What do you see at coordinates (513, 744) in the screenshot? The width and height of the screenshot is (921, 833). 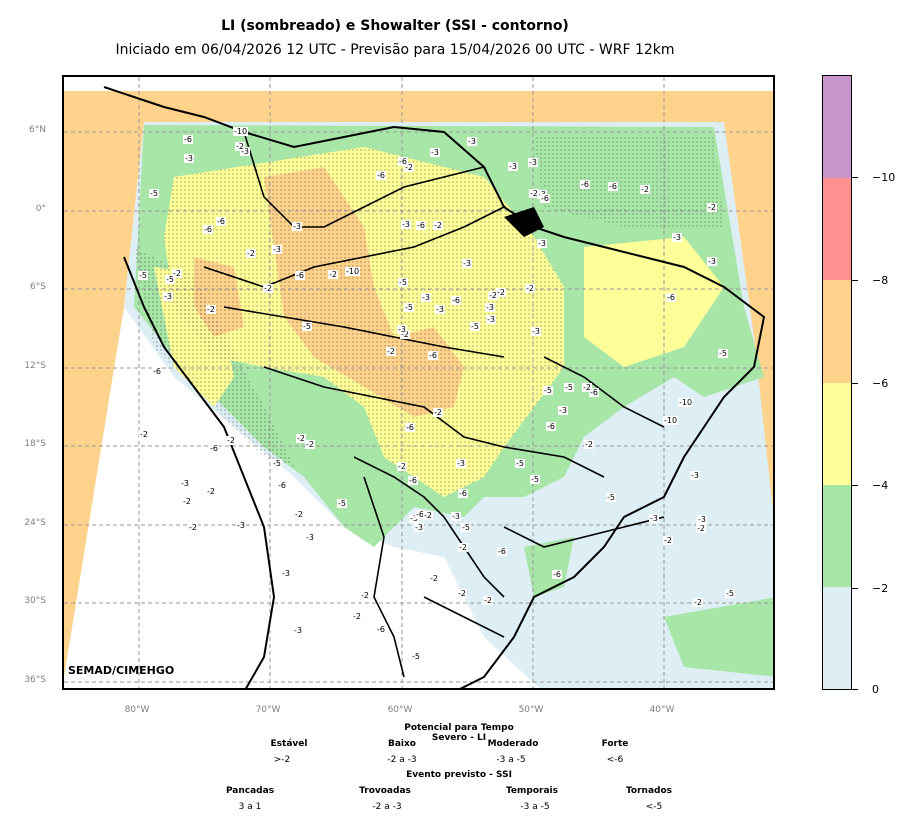 I see `li-cat-moderado: Moderado` at bounding box center [513, 744].